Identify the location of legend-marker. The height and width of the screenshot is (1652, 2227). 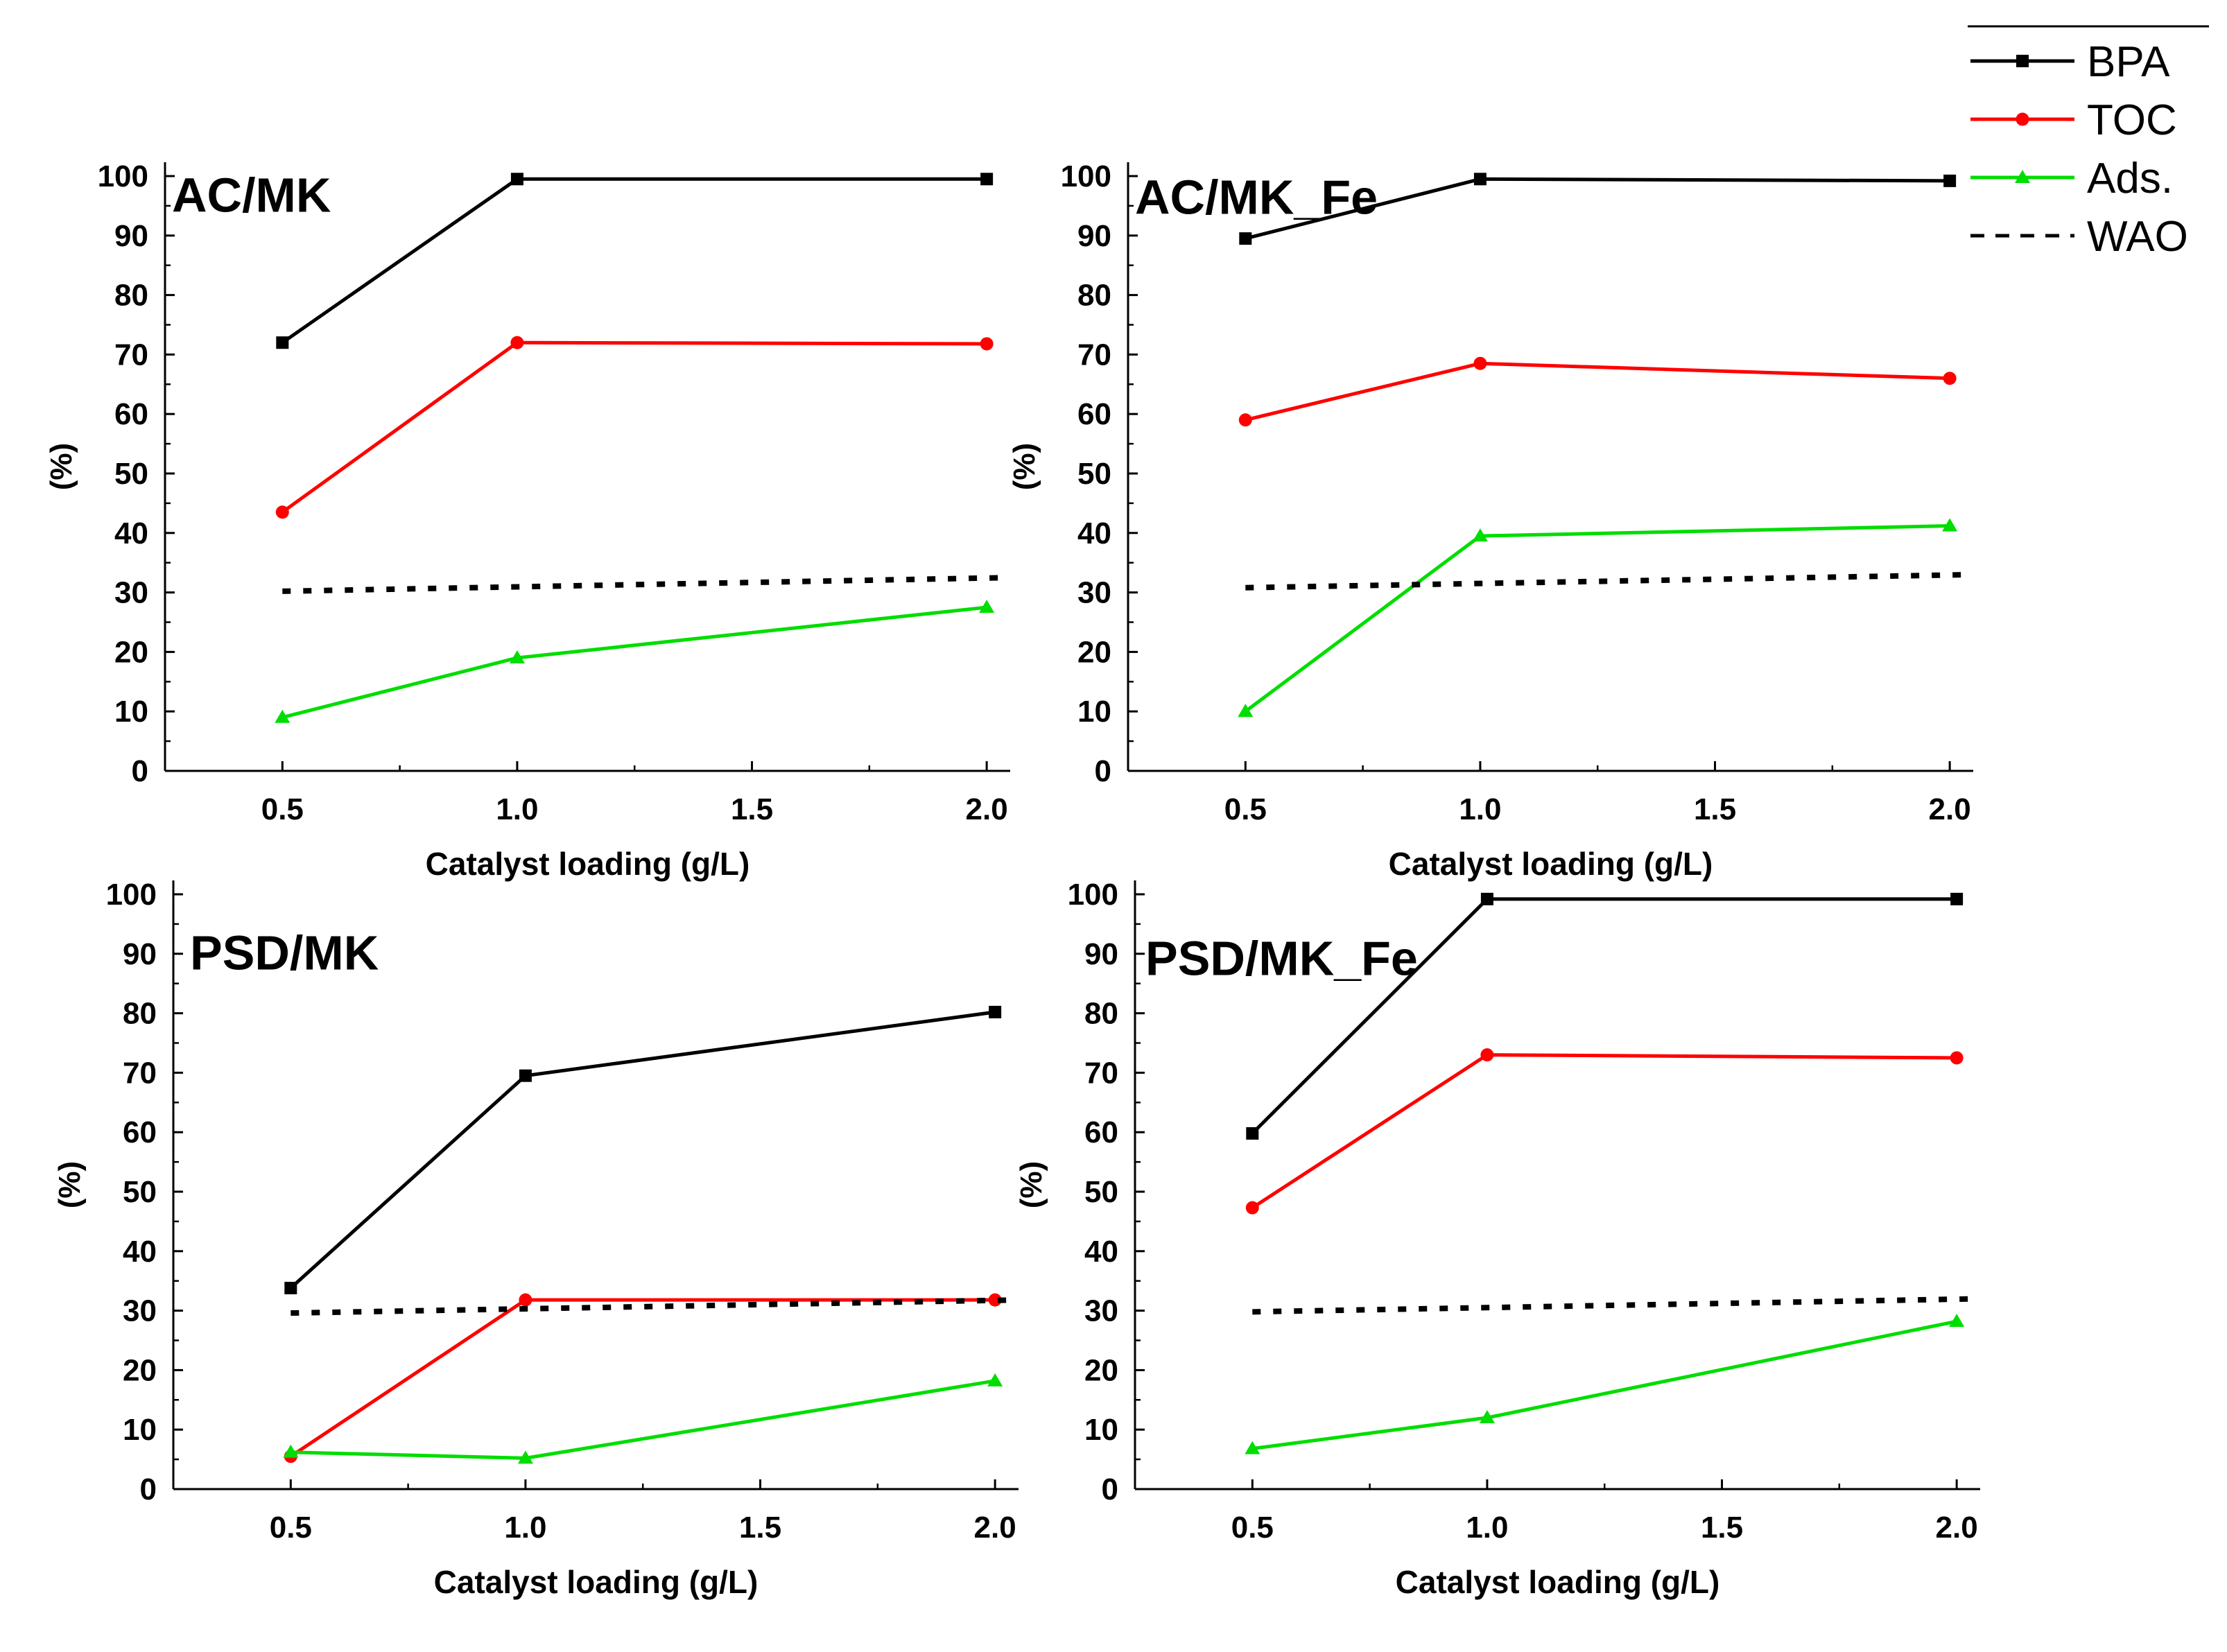
(2022, 61).